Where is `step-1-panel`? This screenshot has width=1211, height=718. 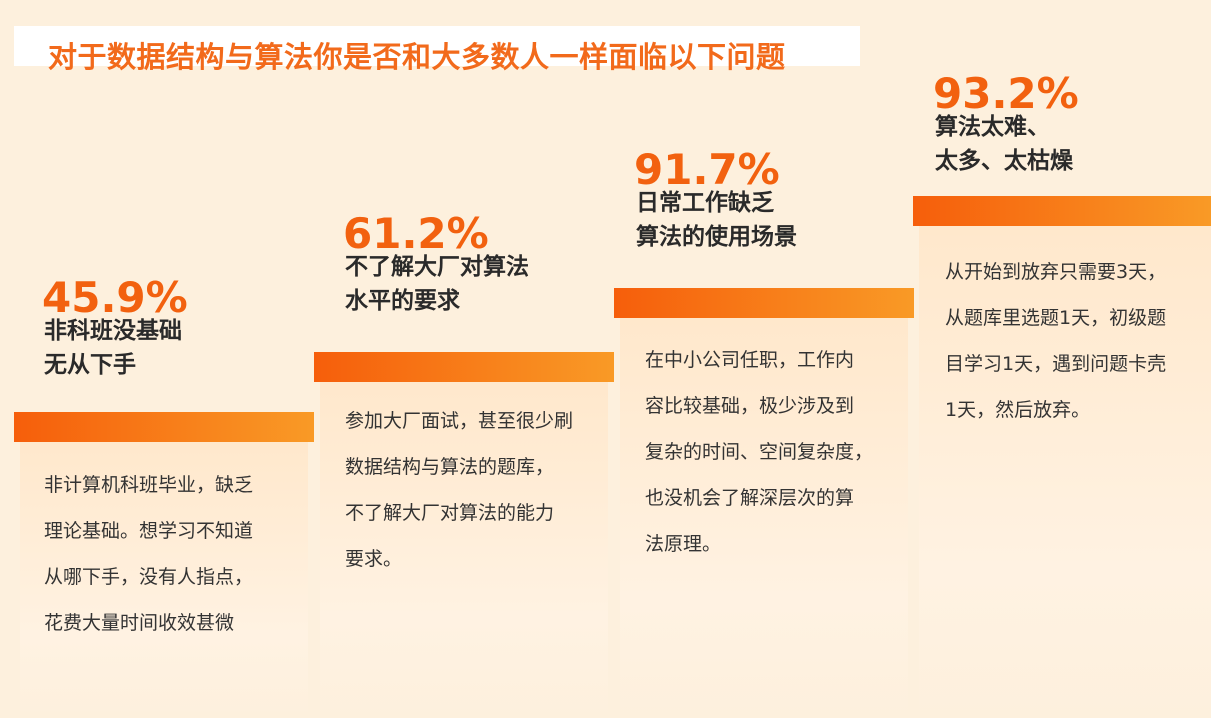
step-1-panel is located at coordinates (164, 580).